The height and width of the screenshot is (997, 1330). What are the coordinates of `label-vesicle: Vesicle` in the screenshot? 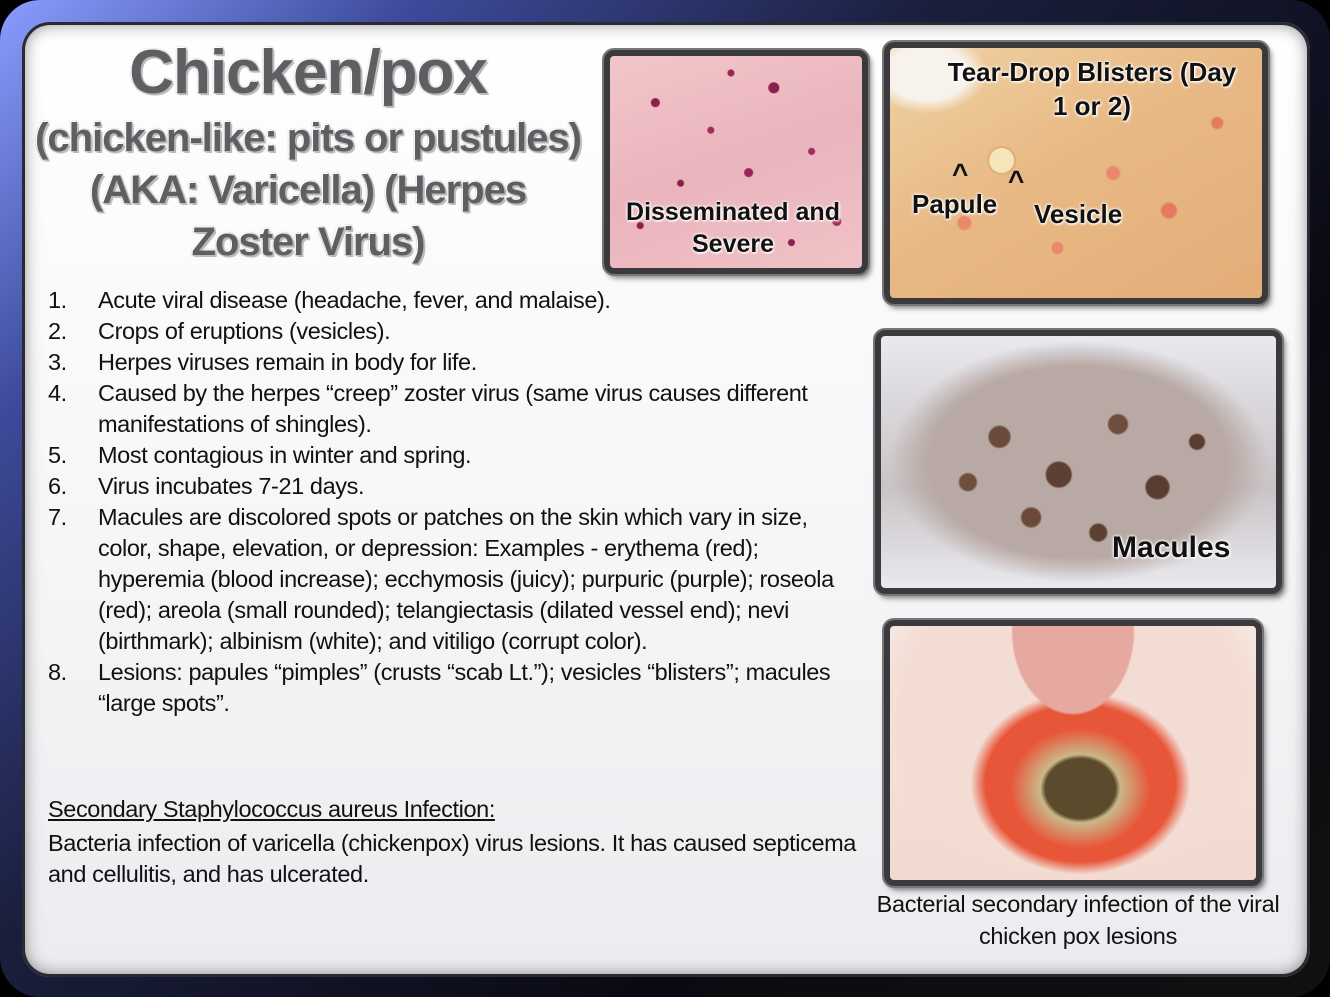 It's located at (1078, 214).